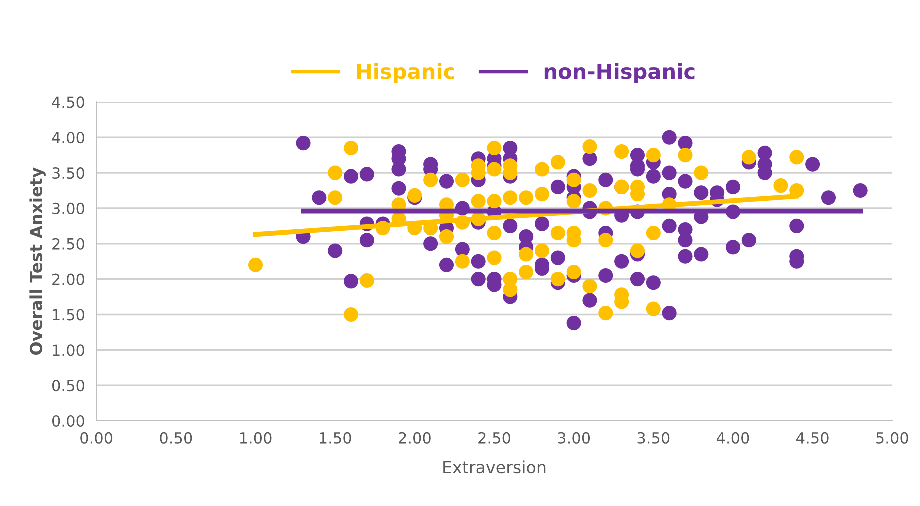 The height and width of the screenshot is (506, 920). Describe the element at coordinates (68, 315) in the screenshot. I see `y-tick-label: 1.50` at that location.